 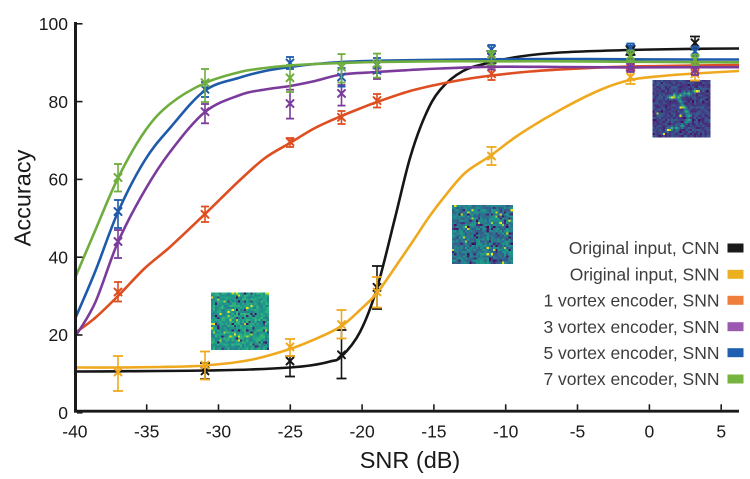 What do you see at coordinates (59, 257) in the screenshot?
I see `svg-text: 40` at bounding box center [59, 257].